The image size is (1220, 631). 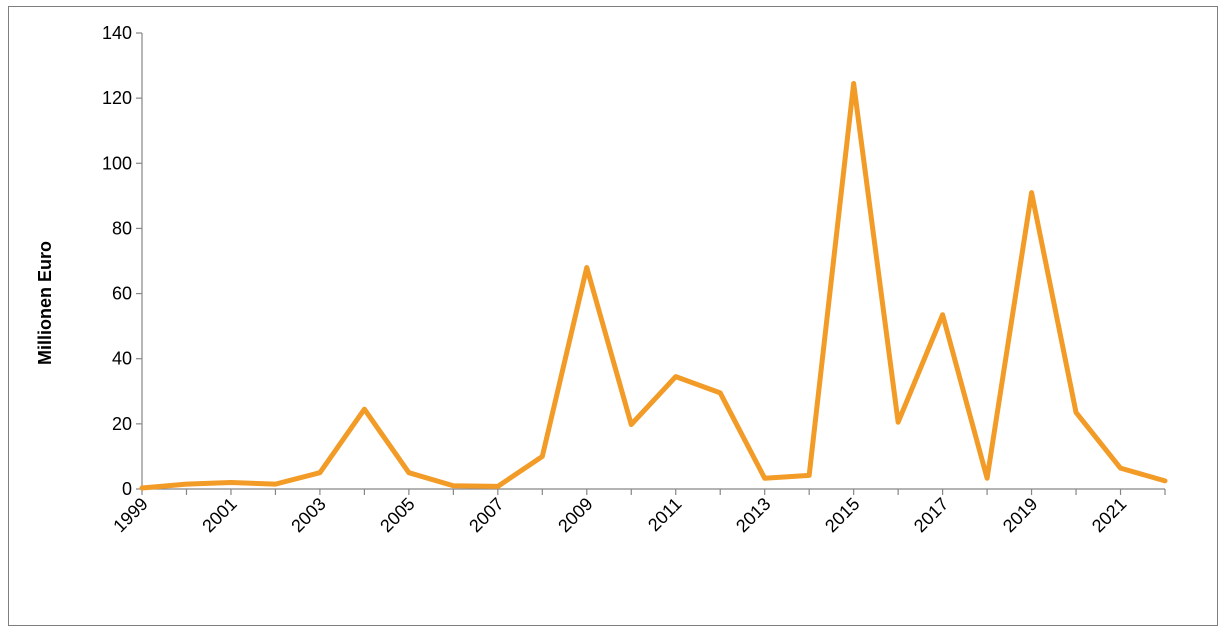 What do you see at coordinates (486, 515) in the screenshot?
I see `x-tick-label: 2007` at bounding box center [486, 515].